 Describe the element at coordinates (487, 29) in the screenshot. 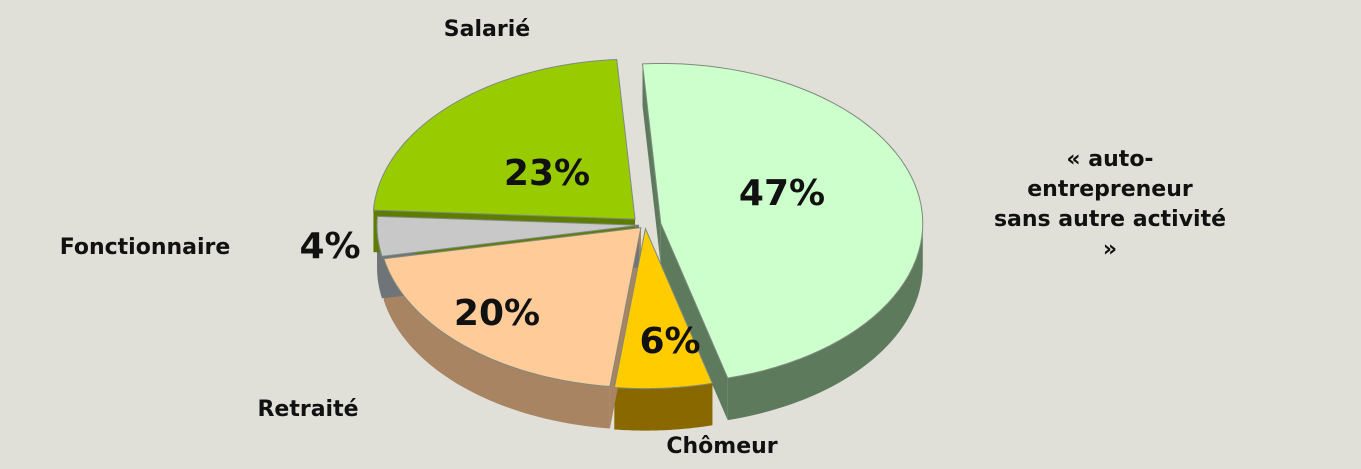

I see `category-label: Salarié` at that location.